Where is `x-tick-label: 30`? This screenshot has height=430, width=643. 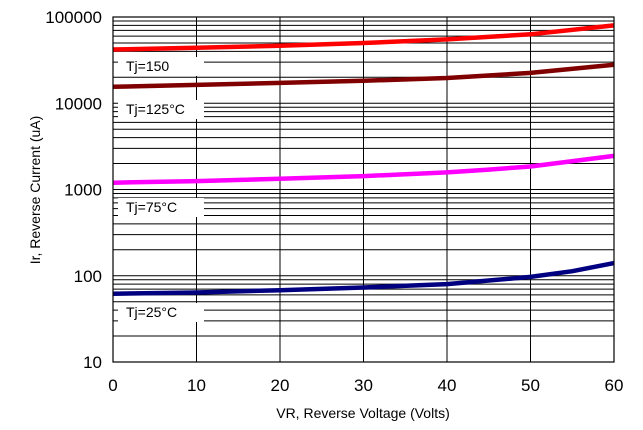 x-tick-label: 30 is located at coordinates (363, 385).